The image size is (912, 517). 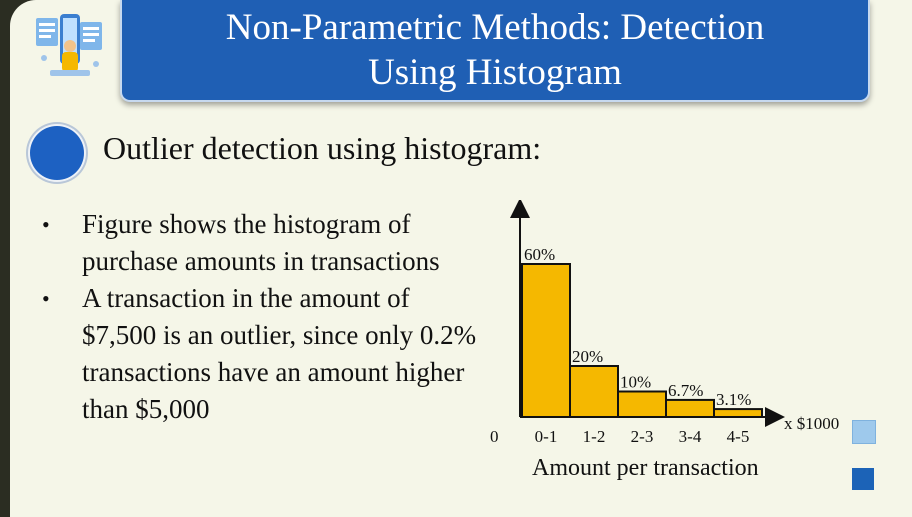 What do you see at coordinates (864, 432) in the screenshot?
I see `nav-square-light` at bounding box center [864, 432].